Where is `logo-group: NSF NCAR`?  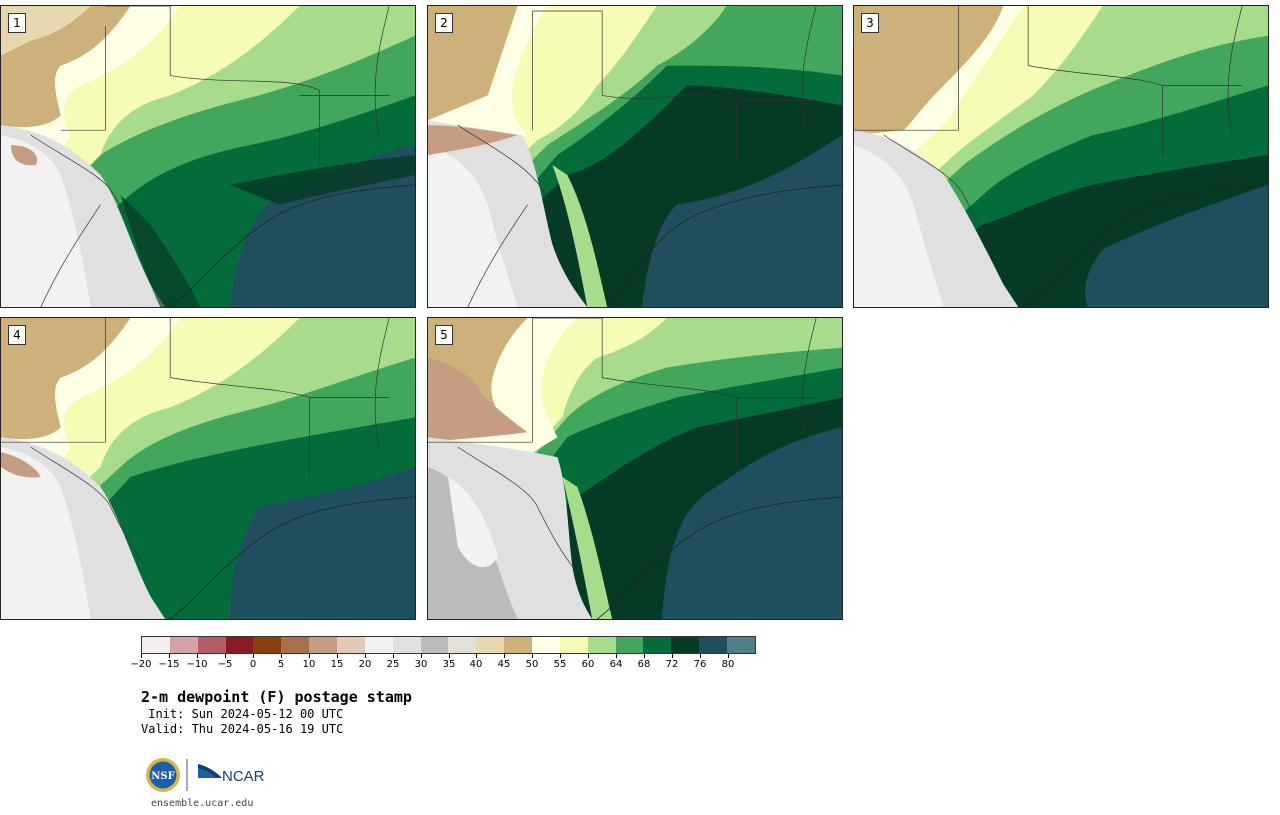 logo-group: NSF NCAR is located at coordinates (214, 775).